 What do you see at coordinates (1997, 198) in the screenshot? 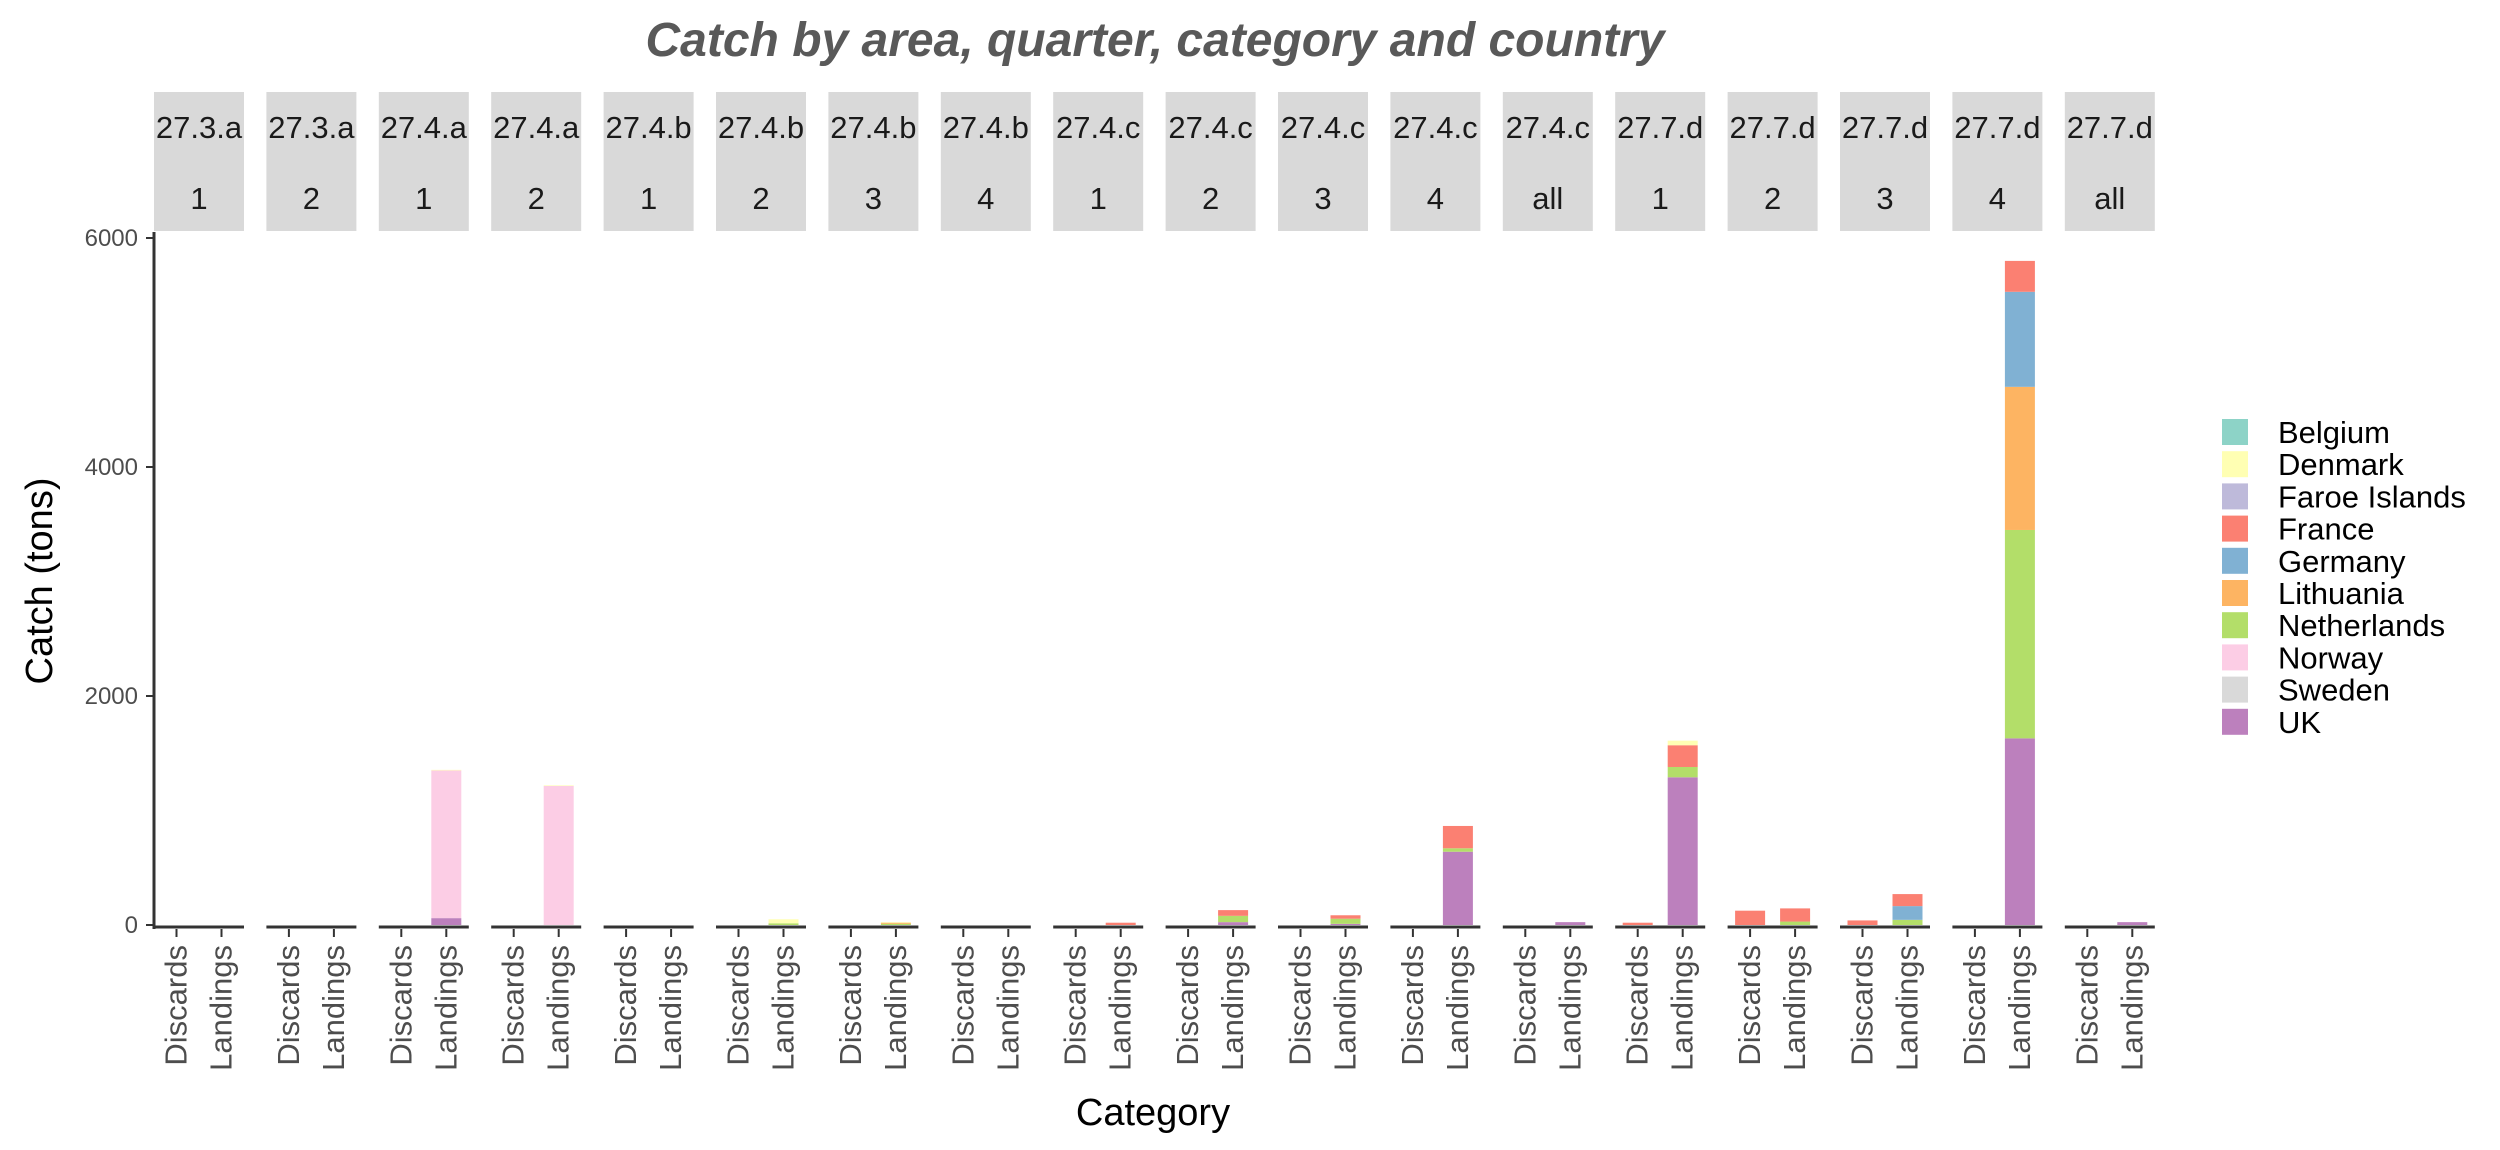
I see `facet-quarter-label: 4` at bounding box center [1997, 198].